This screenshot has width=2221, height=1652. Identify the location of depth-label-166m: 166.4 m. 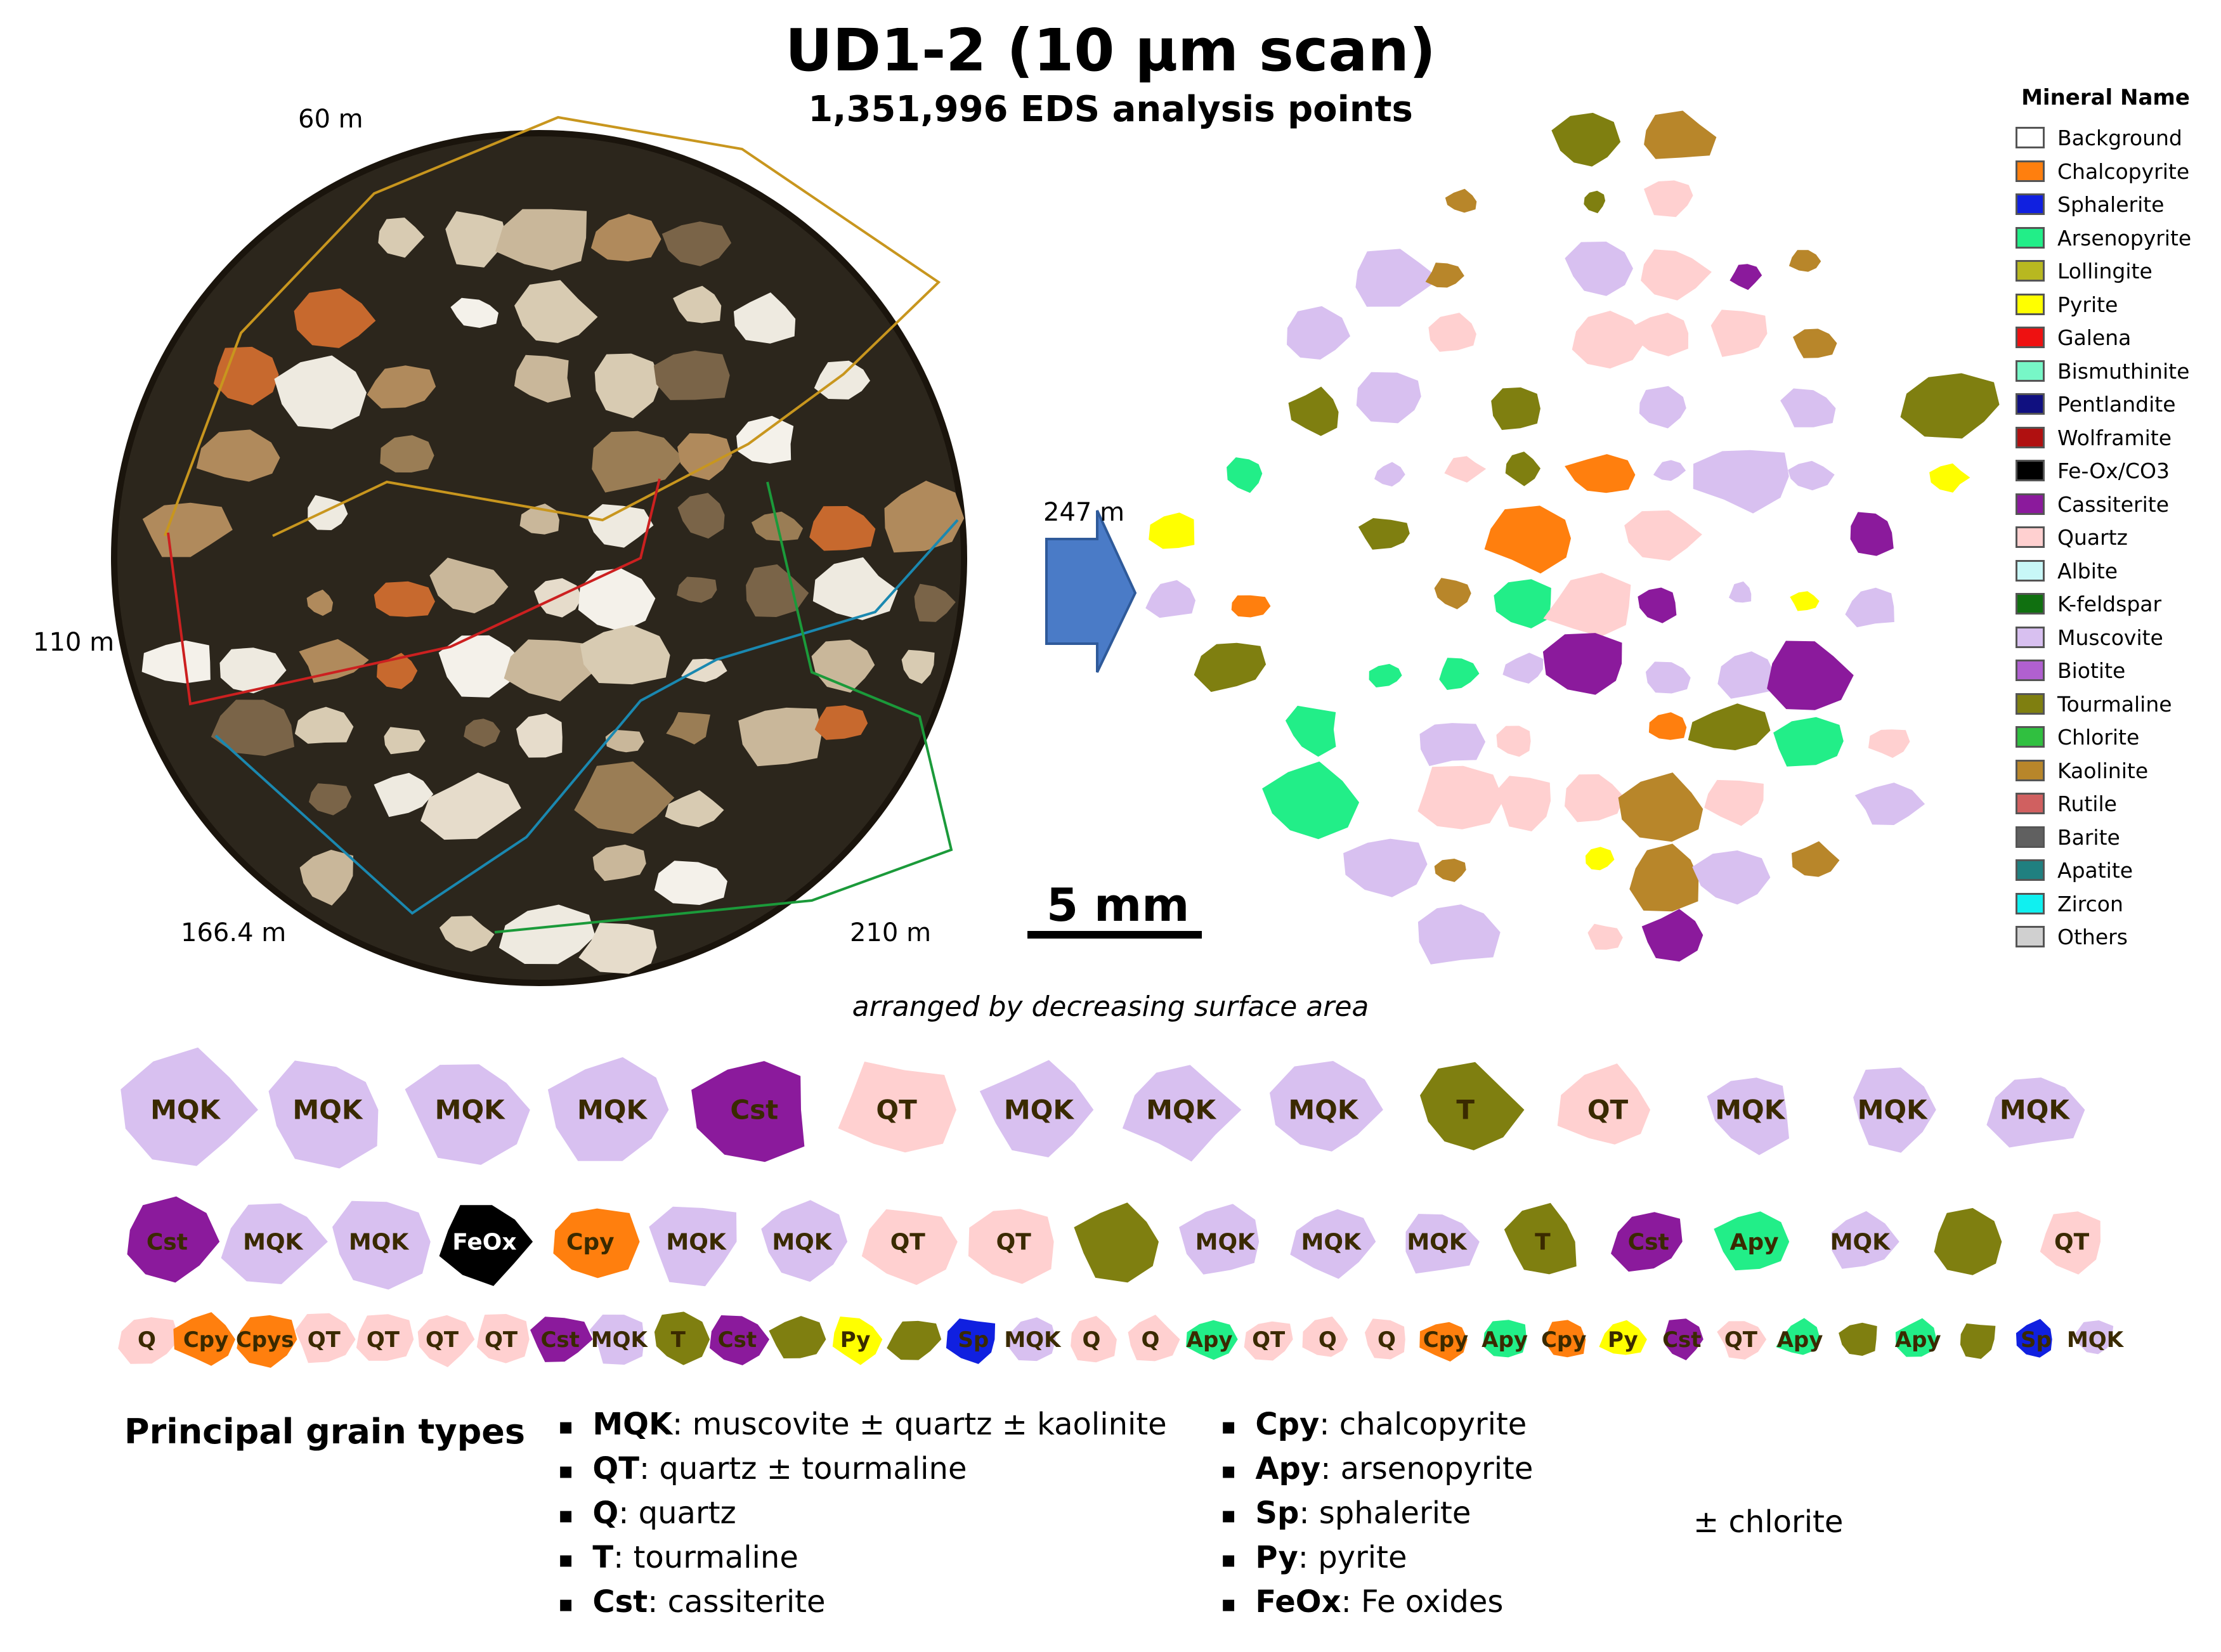
(234, 932).